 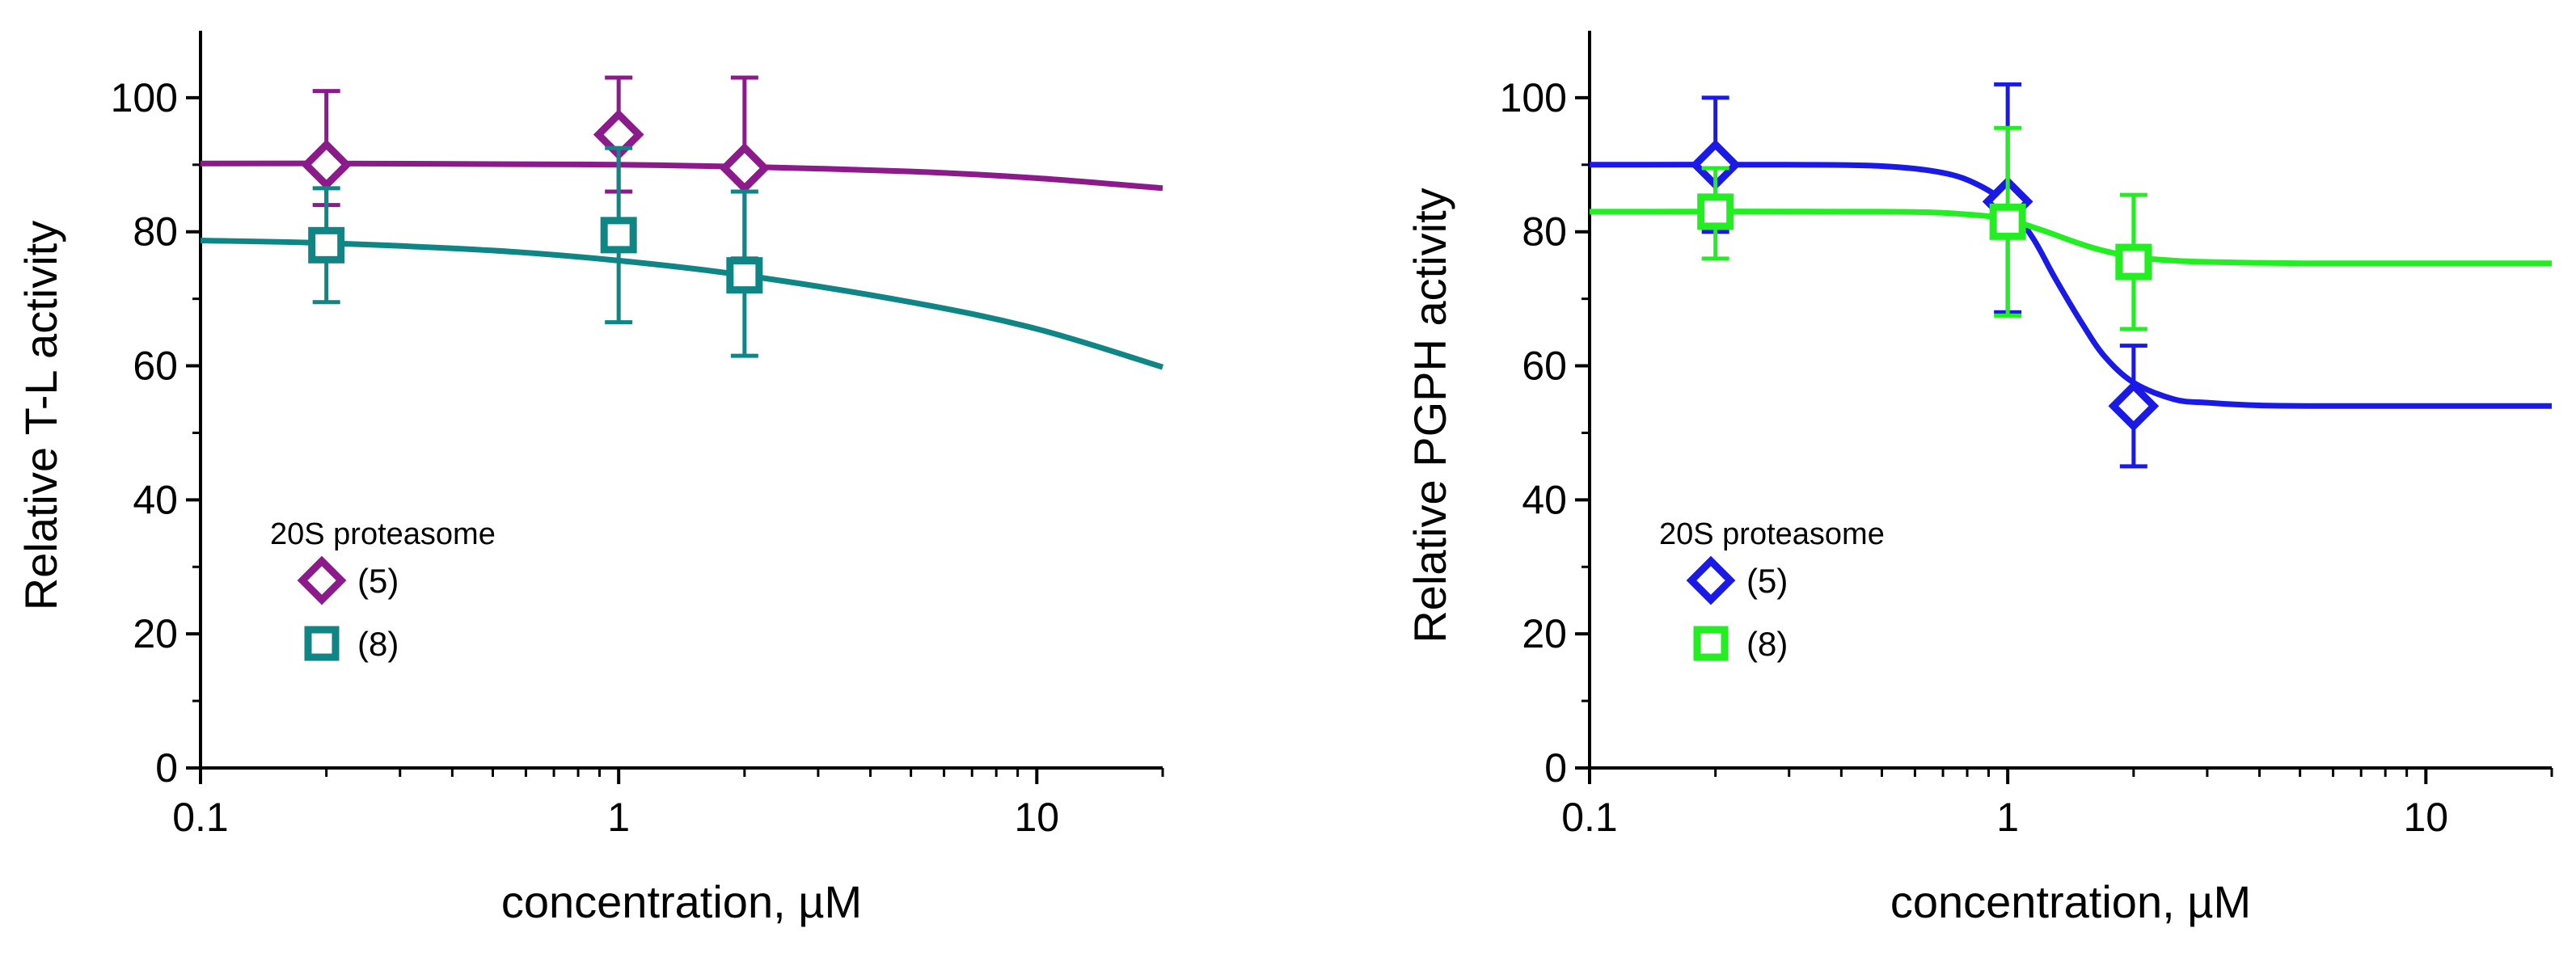 I want to click on y-axis-label: Relative T-L activity, so click(x=40, y=415).